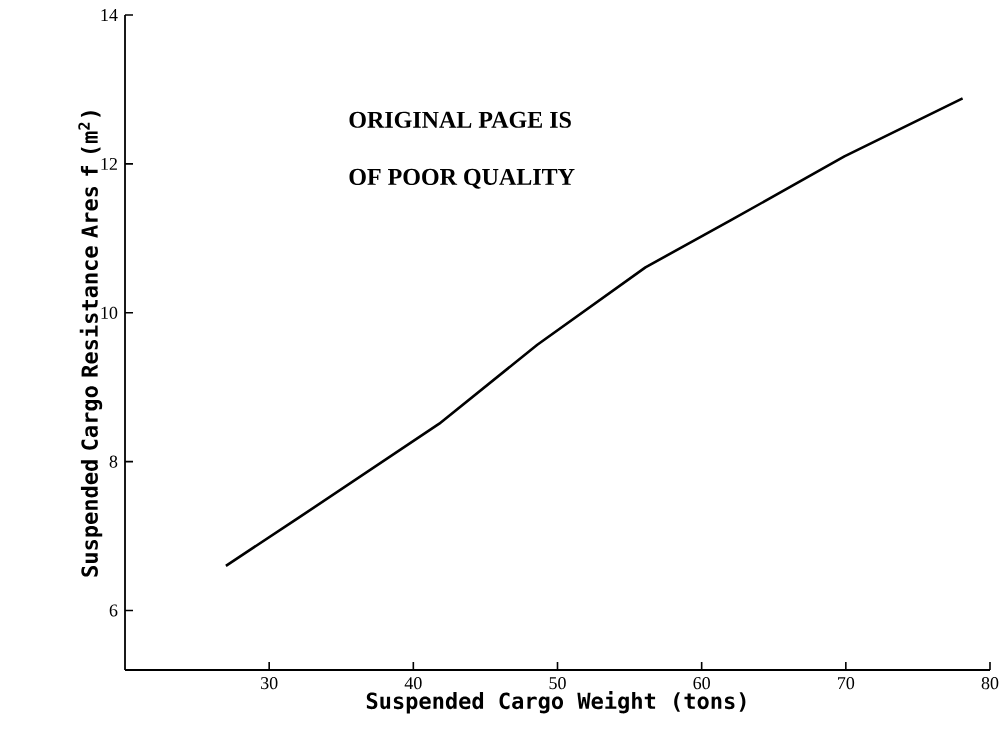 This screenshot has height=752, width=1006. Describe the element at coordinates (557, 683) in the screenshot. I see `x-tick-label: 50` at that location.